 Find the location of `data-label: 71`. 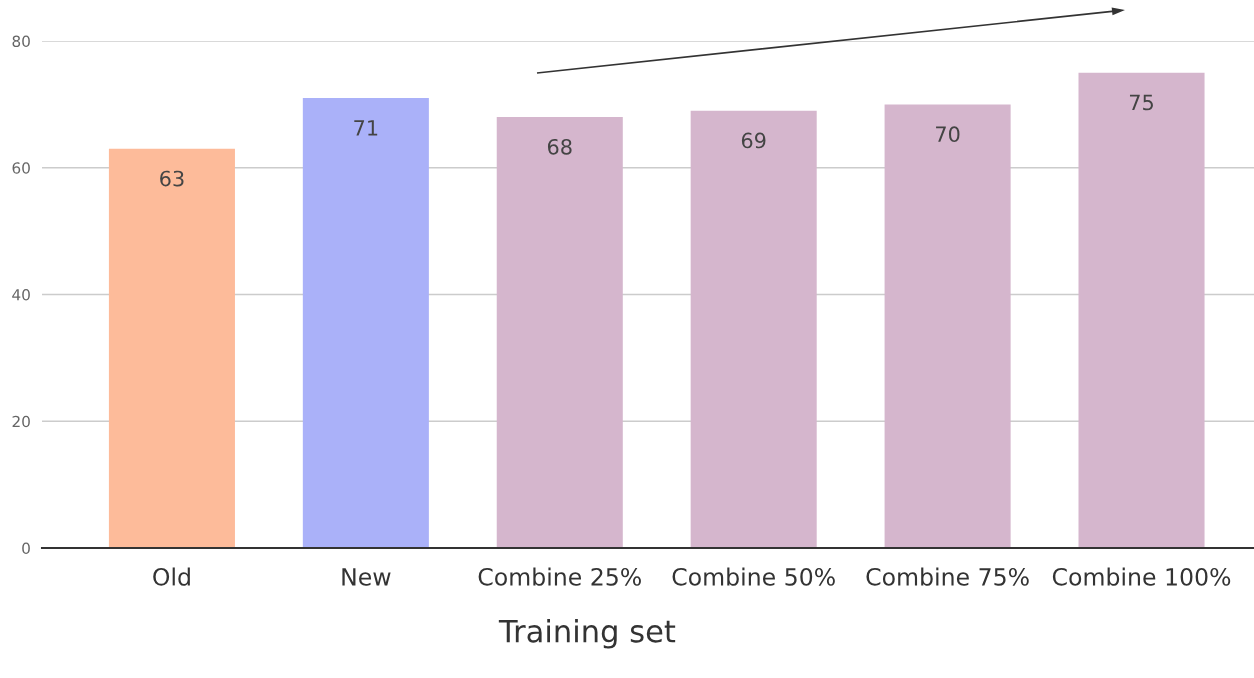

data-label: 71 is located at coordinates (366, 128).